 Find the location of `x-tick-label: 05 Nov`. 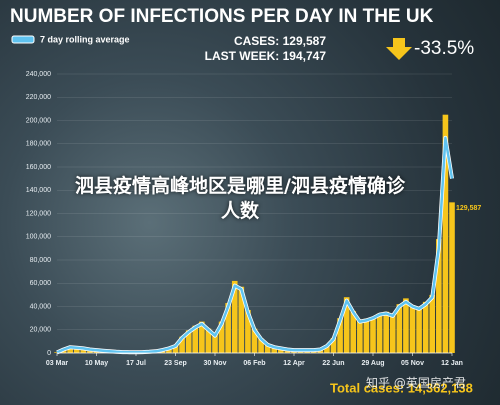

x-tick-label: 05 Nov is located at coordinates (412, 363).